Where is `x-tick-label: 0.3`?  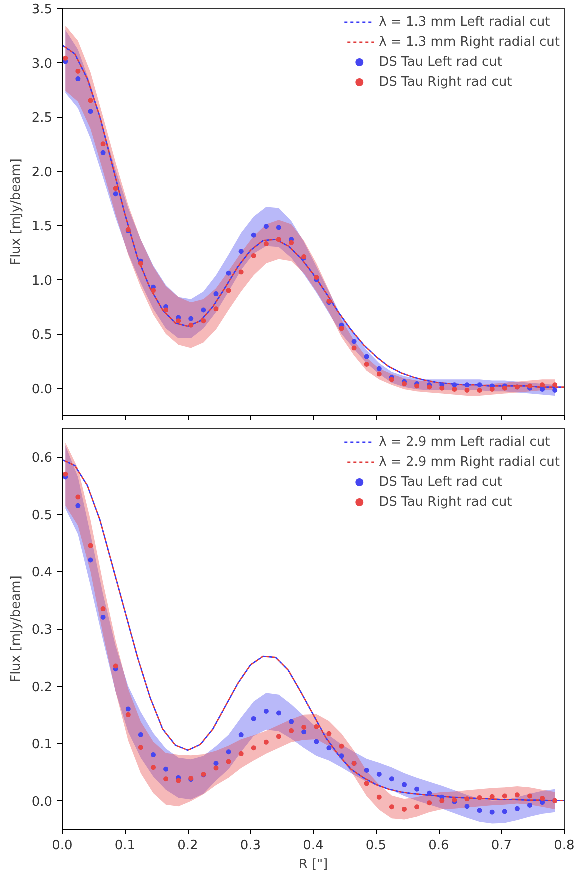
x-tick-label: 0.3 is located at coordinates (251, 846).